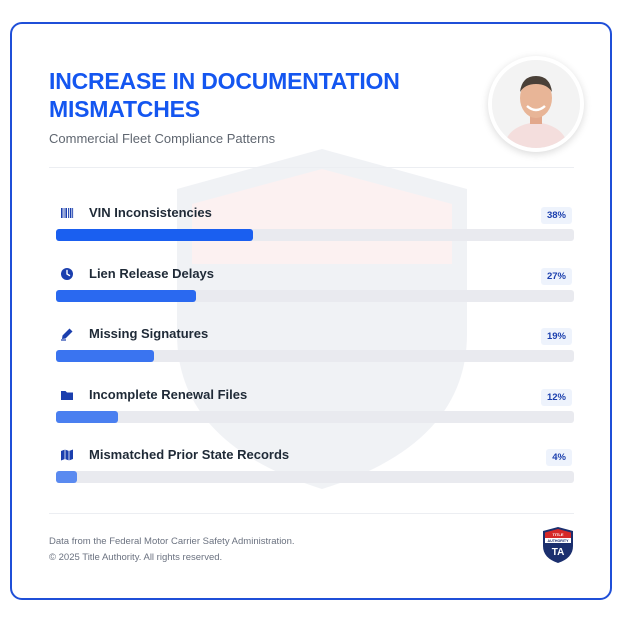 The height and width of the screenshot is (624, 624). Describe the element at coordinates (559, 541) in the screenshot. I see `logo-line-2: AUTHORITY` at that location.